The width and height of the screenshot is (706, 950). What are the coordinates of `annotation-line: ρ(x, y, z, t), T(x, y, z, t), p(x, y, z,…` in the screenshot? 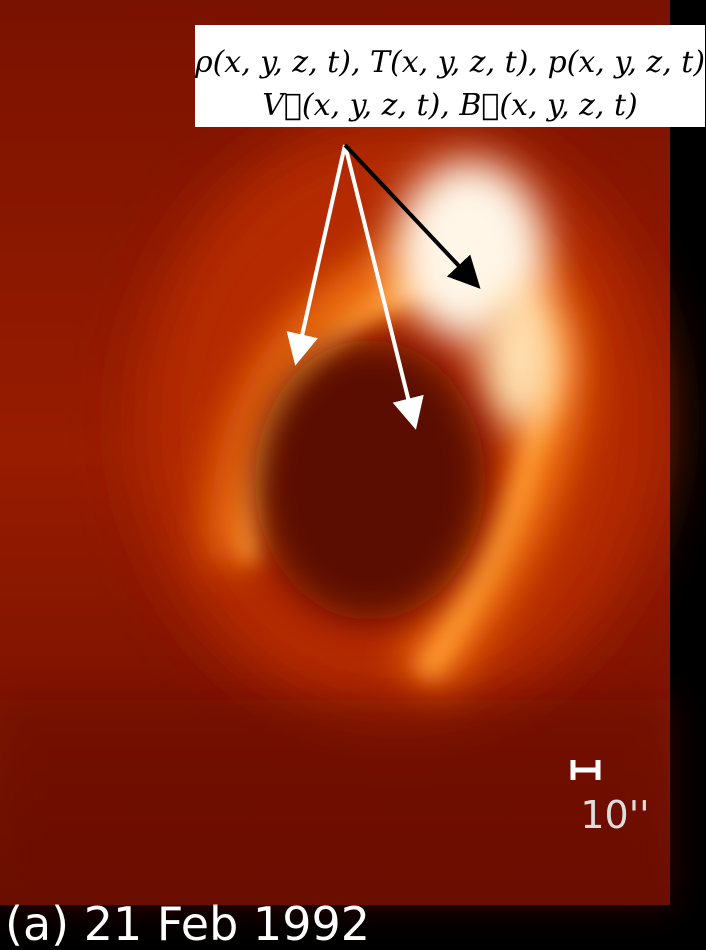 It's located at (449, 62).